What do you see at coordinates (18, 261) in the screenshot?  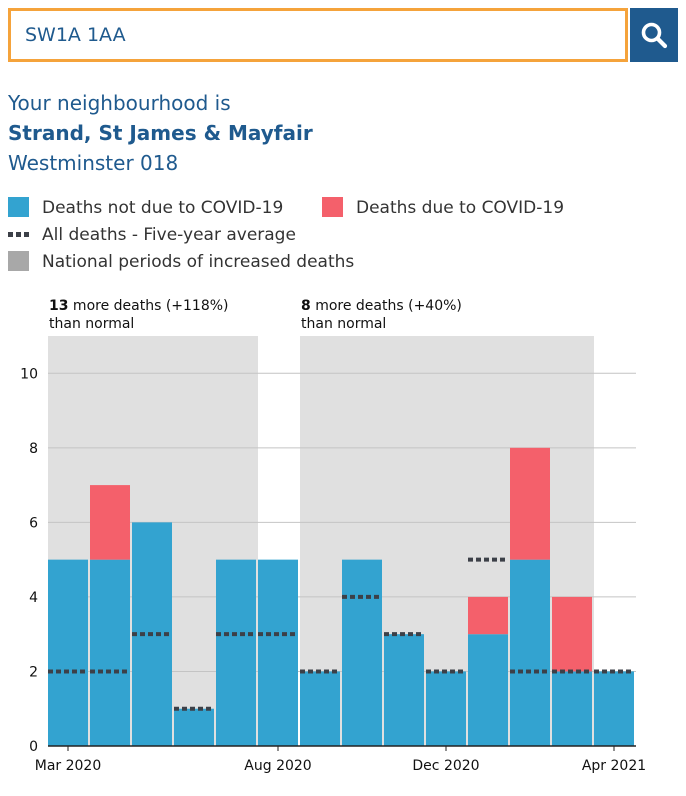 I see `legend-swatch-periods` at bounding box center [18, 261].